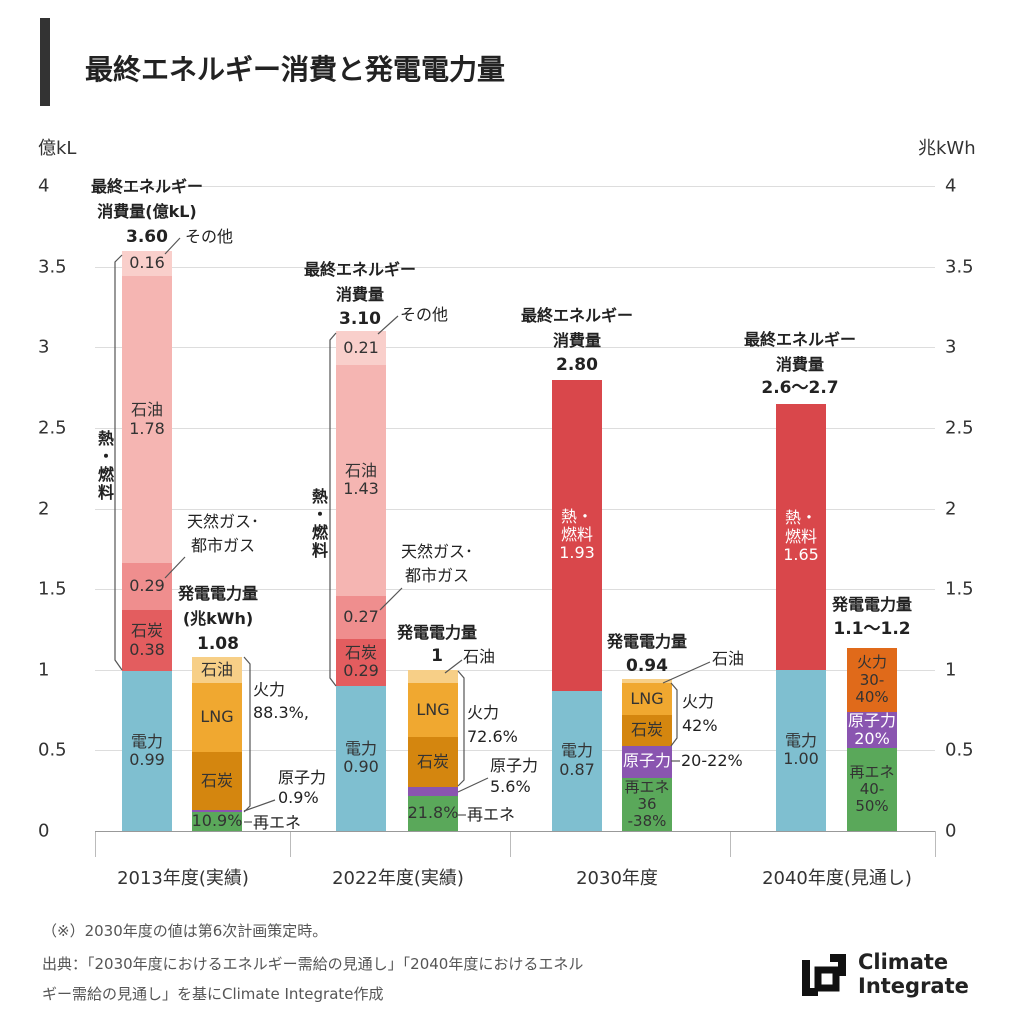  What do you see at coordinates (360, 319) in the screenshot?
I see `total-label: 3.10` at bounding box center [360, 319].